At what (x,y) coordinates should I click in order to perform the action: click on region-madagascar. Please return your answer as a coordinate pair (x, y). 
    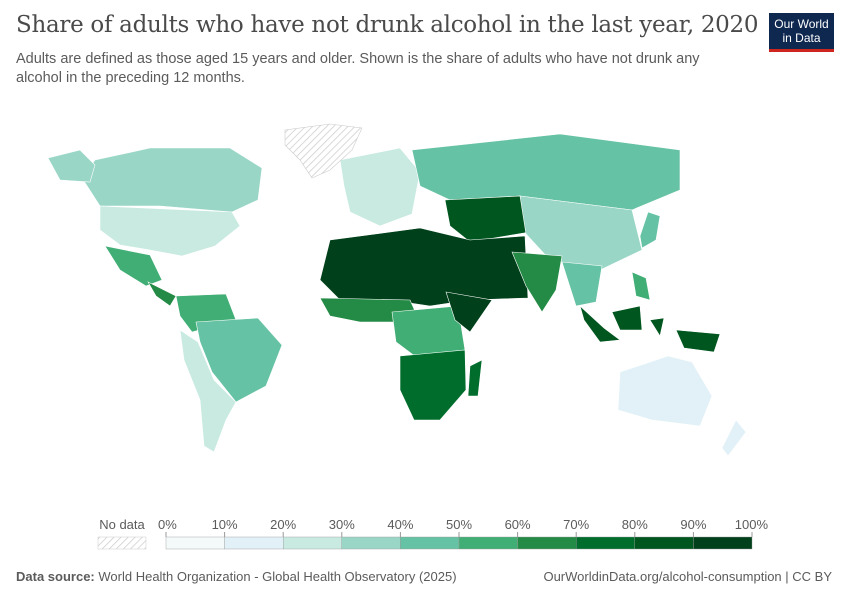
    Looking at the image, I should click on (475, 378).